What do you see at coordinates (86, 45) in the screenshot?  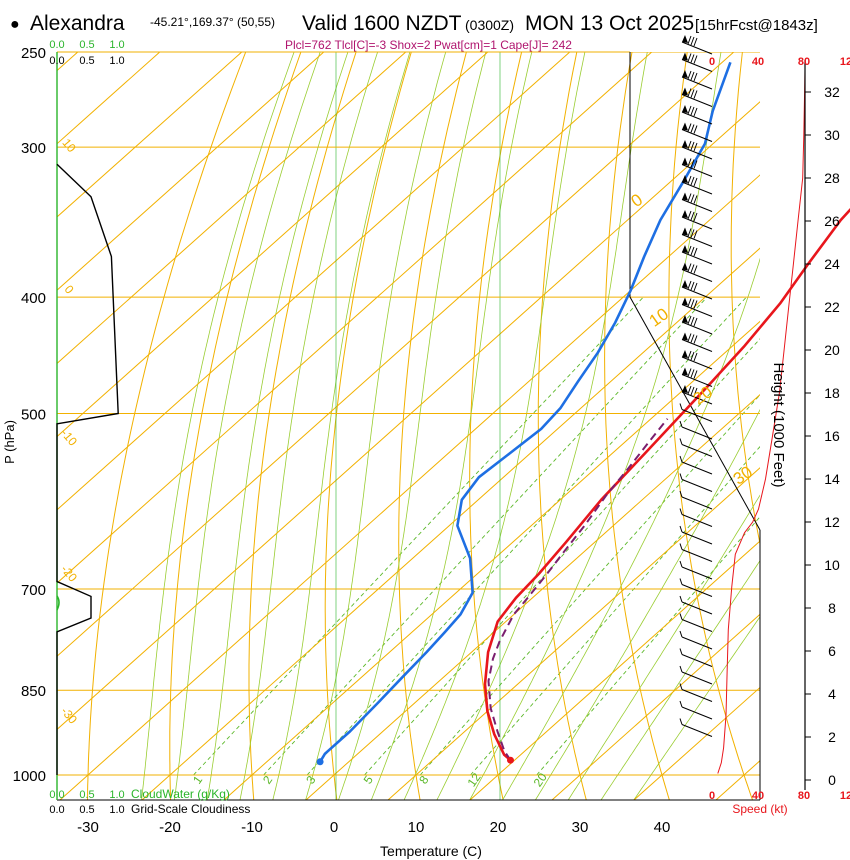 I see `cloudwater-tick-top: 0.5` at bounding box center [86, 45].